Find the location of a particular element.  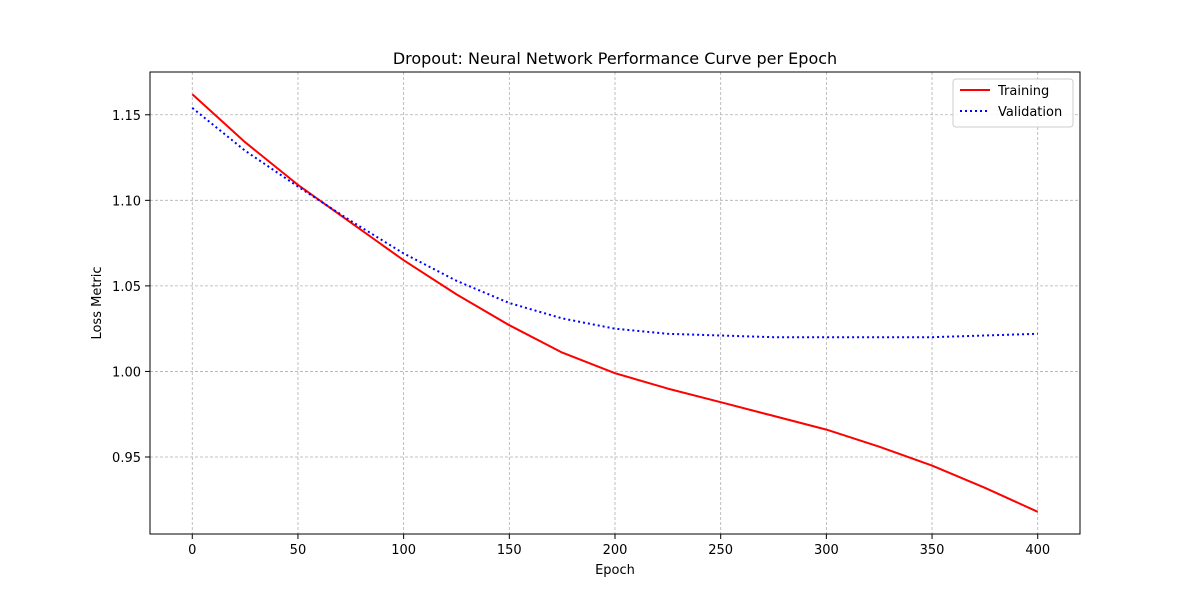

y-tick-label: 0.95 is located at coordinates (126, 458).